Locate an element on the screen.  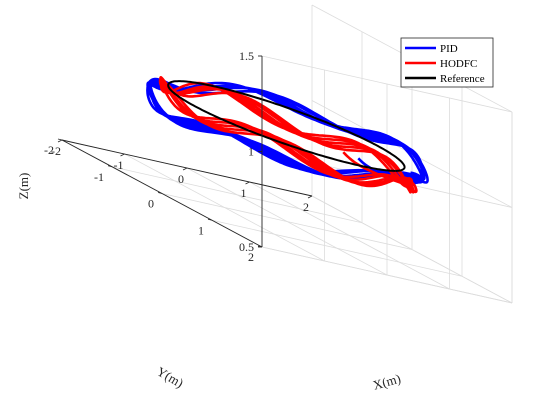
z-tick-label: 1 is located at coordinates (251, 152).